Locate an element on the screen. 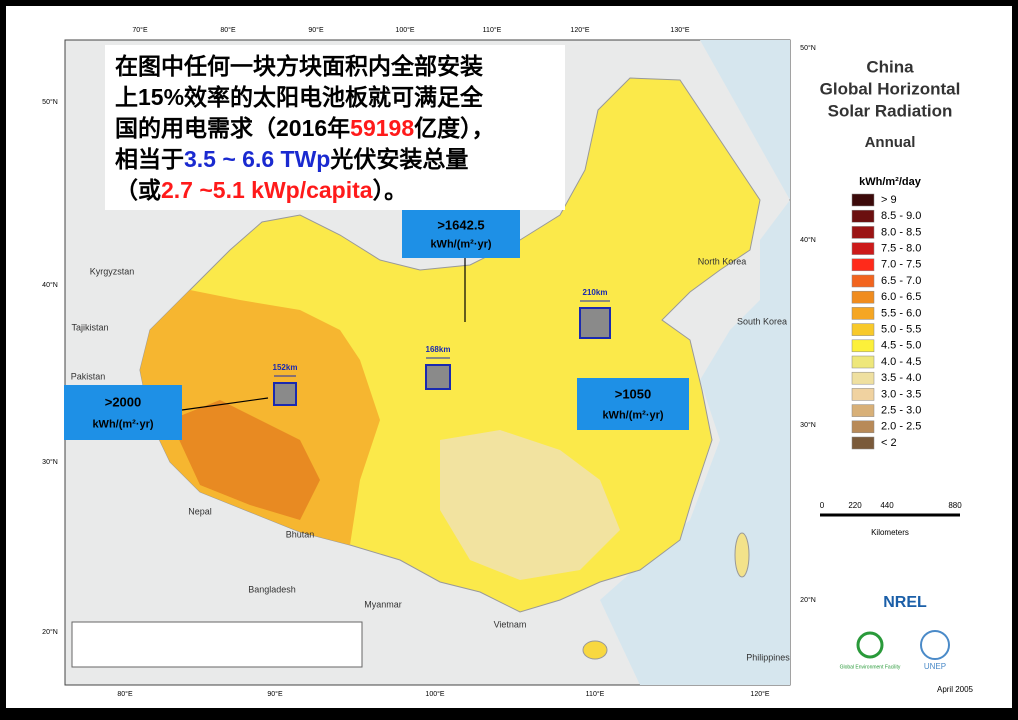 The width and height of the screenshot is (1018, 720). place-label: Nepal is located at coordinates (200, 511).